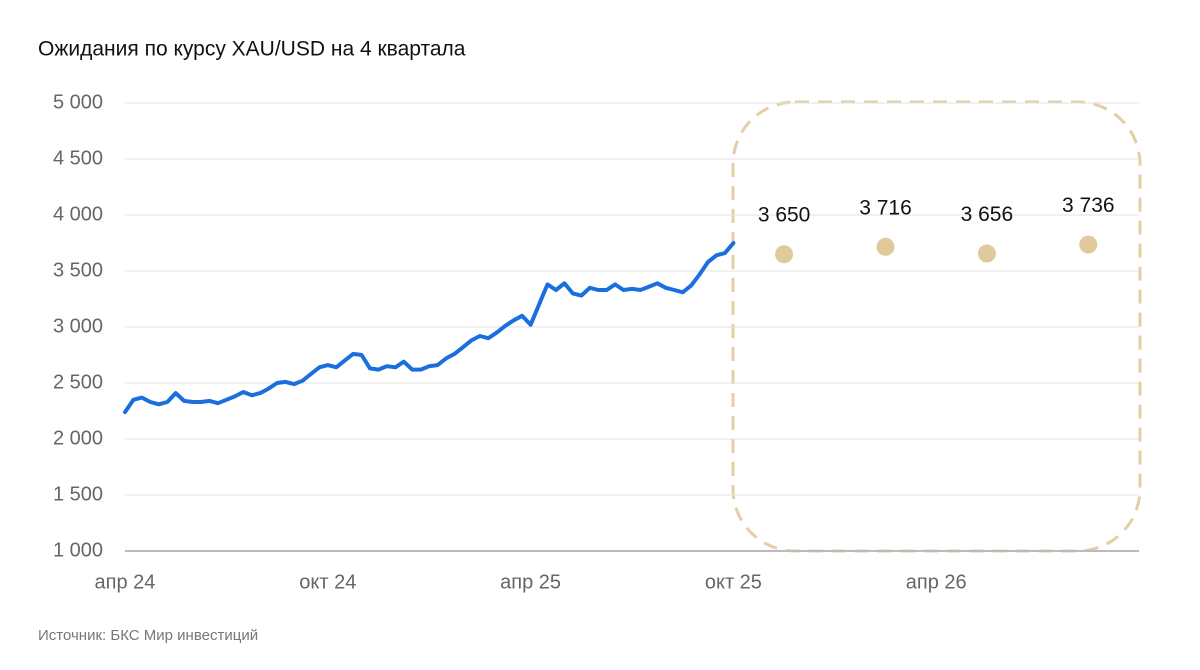 This screenshot has width=1200, height=670. Describe the element at coordinates (78, 326) in the screenshot. I see `y-tick-label: 3 000` at that location.